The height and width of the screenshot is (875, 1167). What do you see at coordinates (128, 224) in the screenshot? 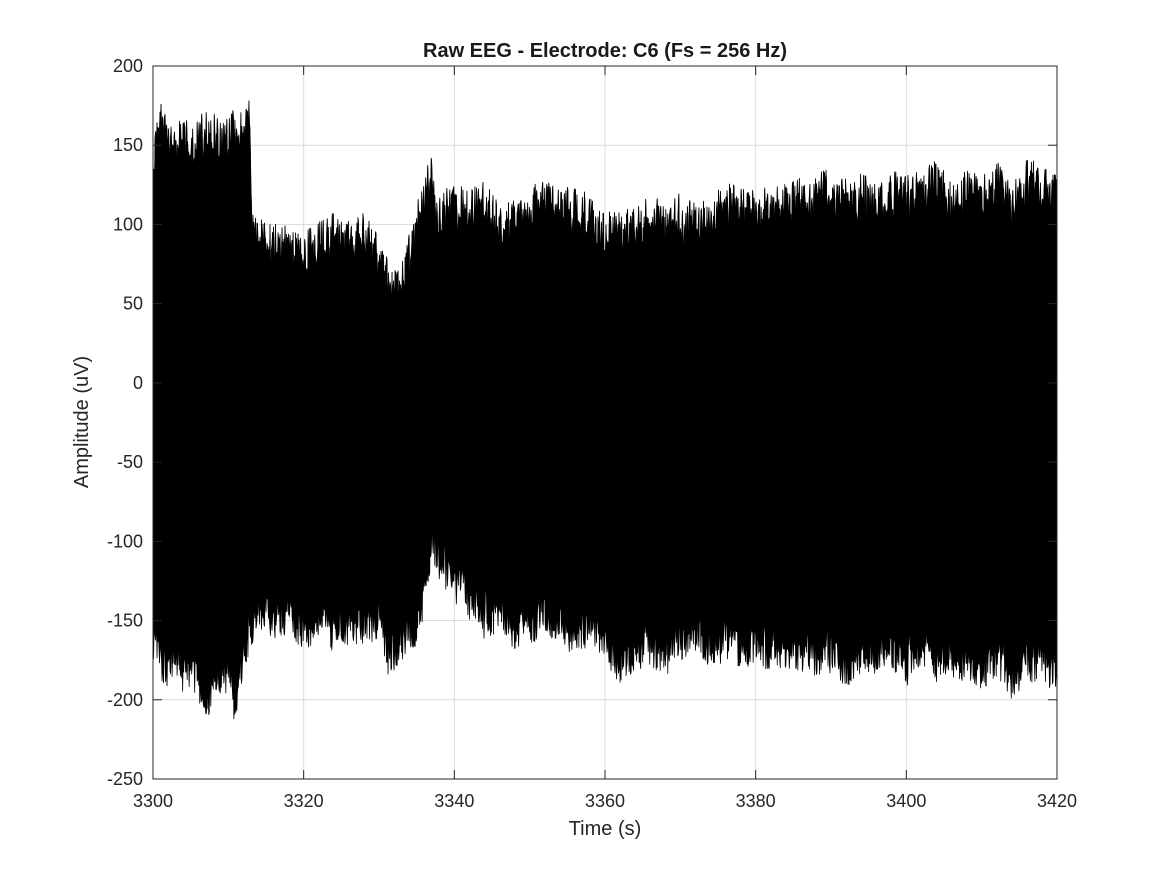
I see `y-tick-label: 100` at bounding box center [128, 224].